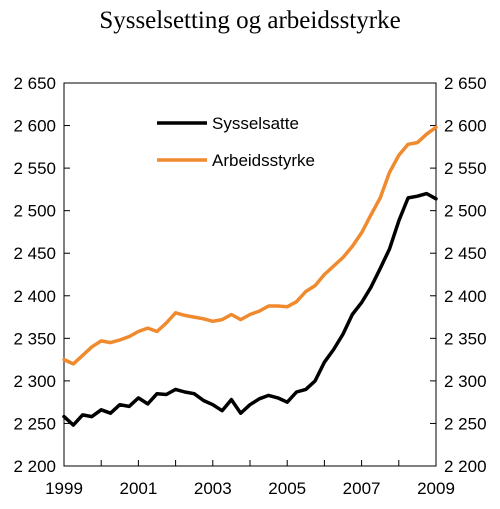 Image resolution: width=500 pixels, height=509 pixels. What do you see at coordinates (465, 168) in the screenshot?
I see `y-tick-label-right: 2 550` at bounding box center [465, 168].